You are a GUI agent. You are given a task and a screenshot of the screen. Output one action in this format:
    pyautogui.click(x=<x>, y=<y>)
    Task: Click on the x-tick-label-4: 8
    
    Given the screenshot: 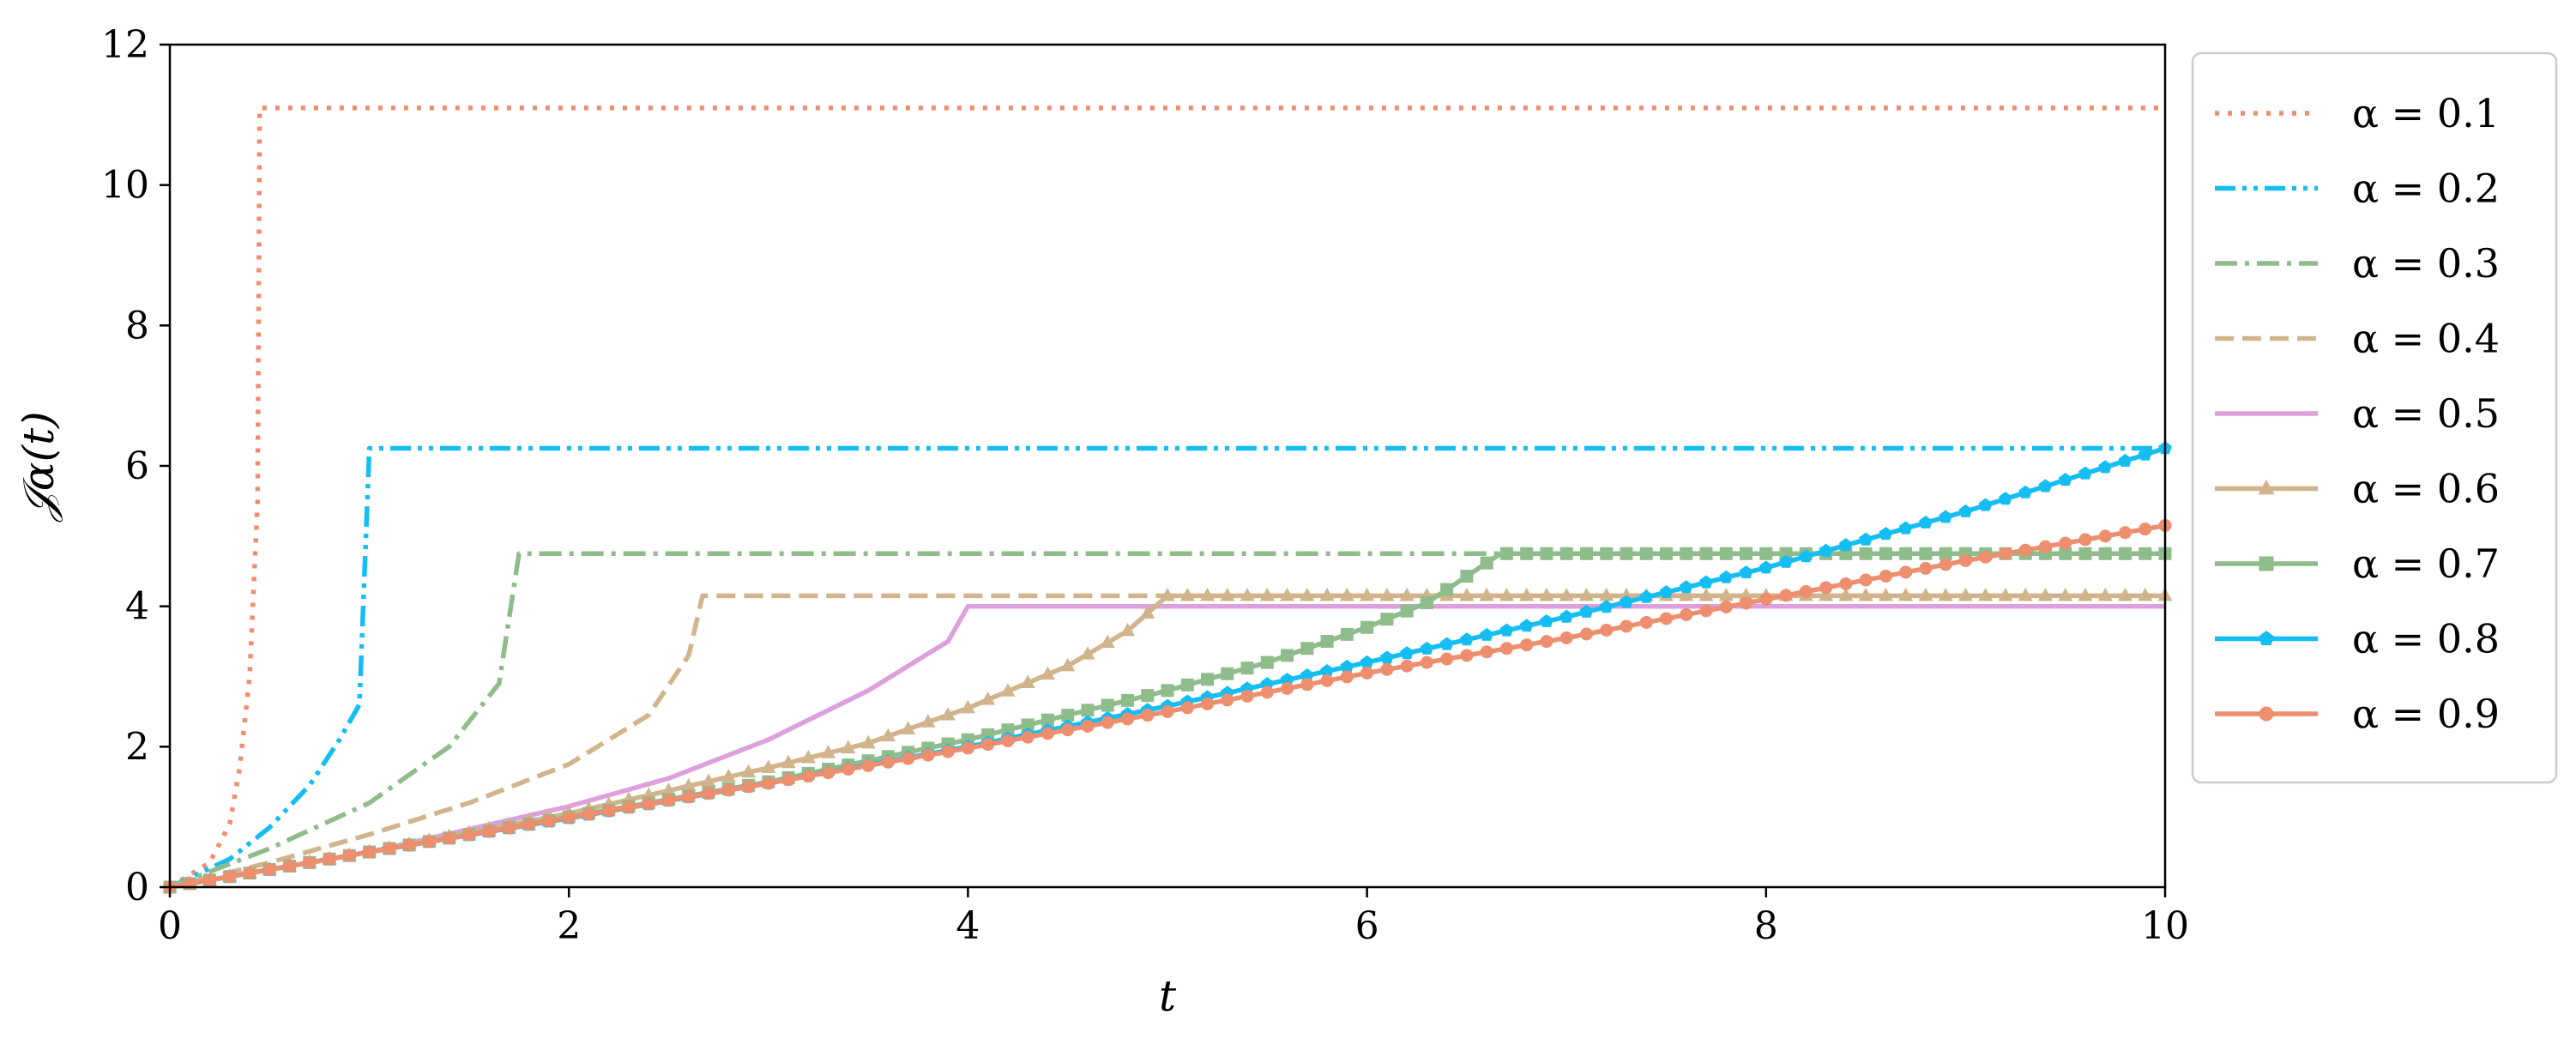 What is the action you would take?
    pyautogui.click(x=1766, y=926)
    